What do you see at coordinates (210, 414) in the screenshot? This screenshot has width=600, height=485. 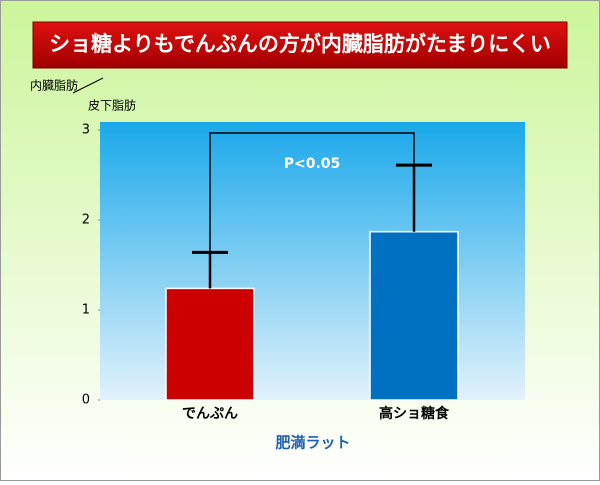 I see `x-tick-label: でんぷん` at bounding box center [210, 414].